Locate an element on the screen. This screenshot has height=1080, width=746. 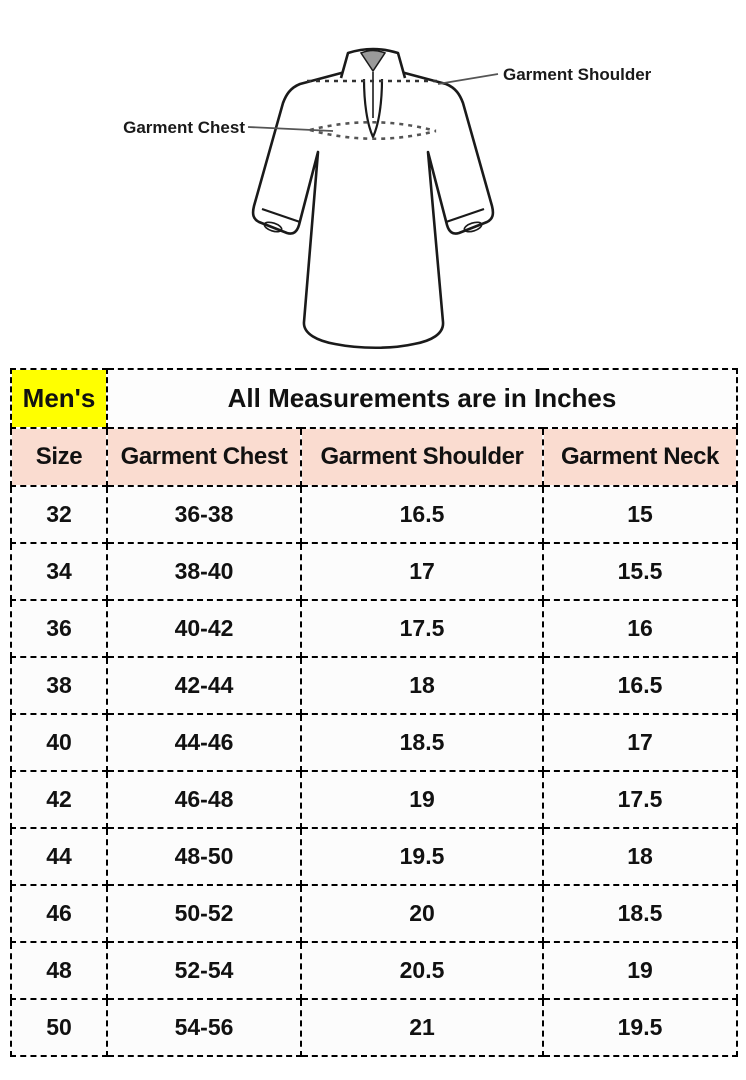
neck-cell: 17.5 is located at coordinates (640, 799).